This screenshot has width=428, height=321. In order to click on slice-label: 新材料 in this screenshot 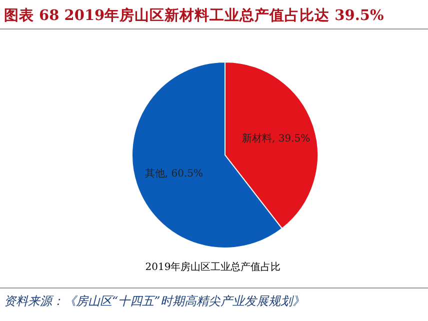, I will do `click(257, 138)`.